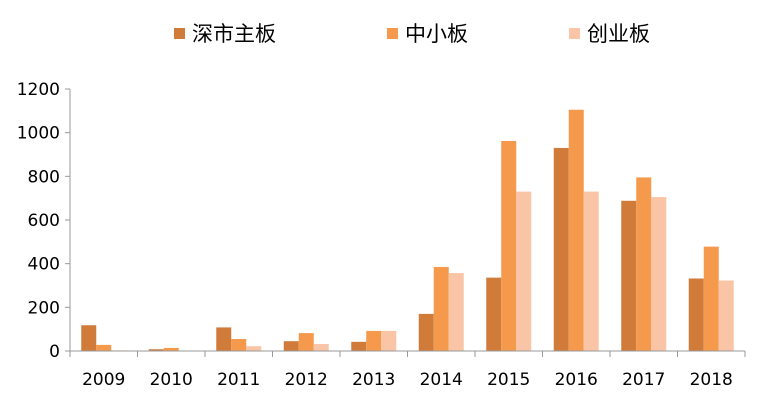  I want to click on bar-中小板-2018, so click(711, 298).